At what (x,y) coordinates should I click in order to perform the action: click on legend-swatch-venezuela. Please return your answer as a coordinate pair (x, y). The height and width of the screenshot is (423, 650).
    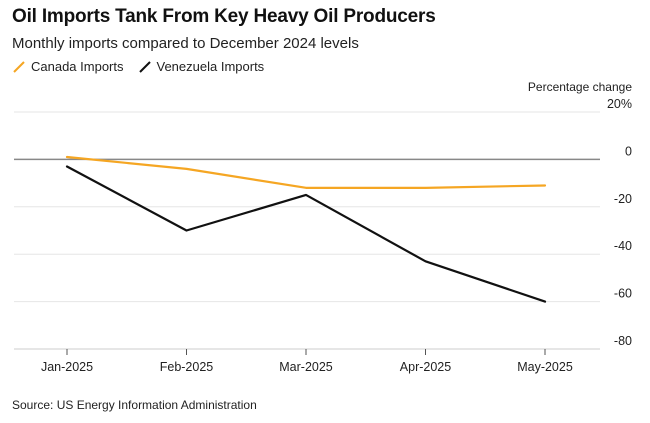
    Looking at the image, I should click on (144, 66).